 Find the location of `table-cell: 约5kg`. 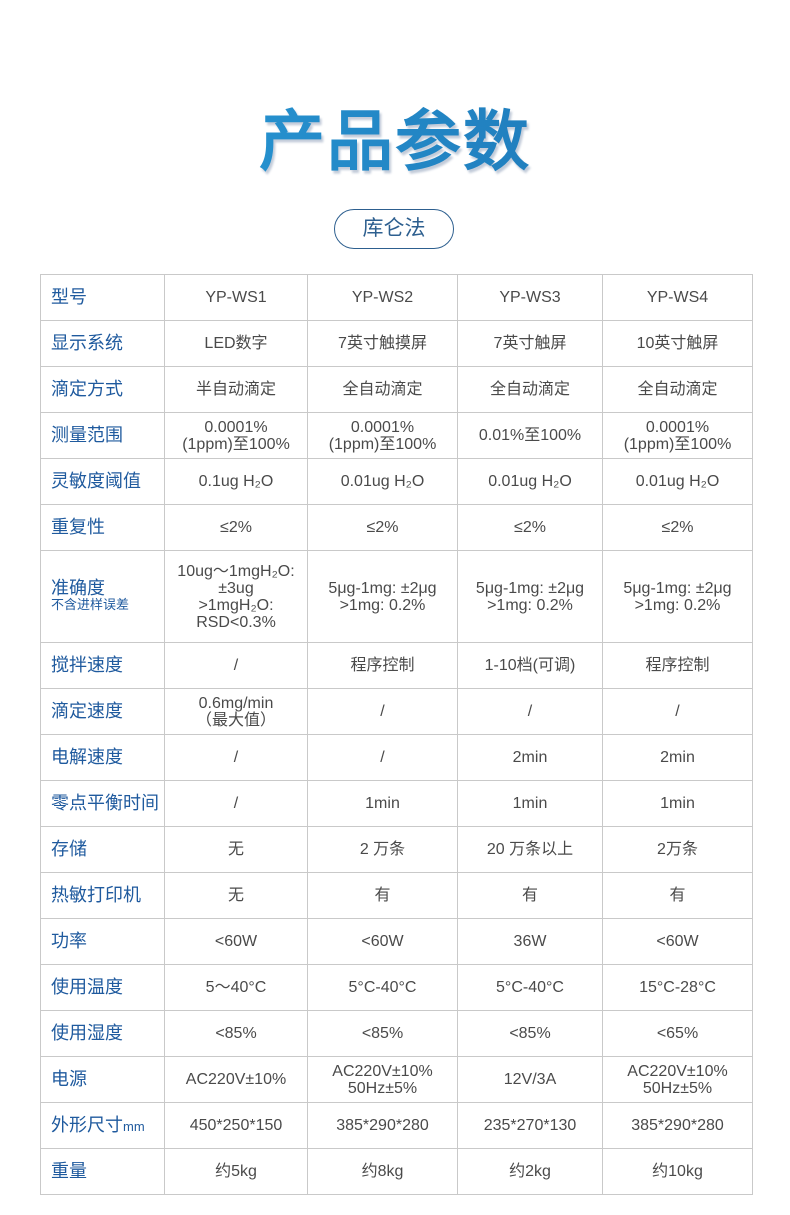

table-cell: 约5kg is located at coordinates (236, 1171).